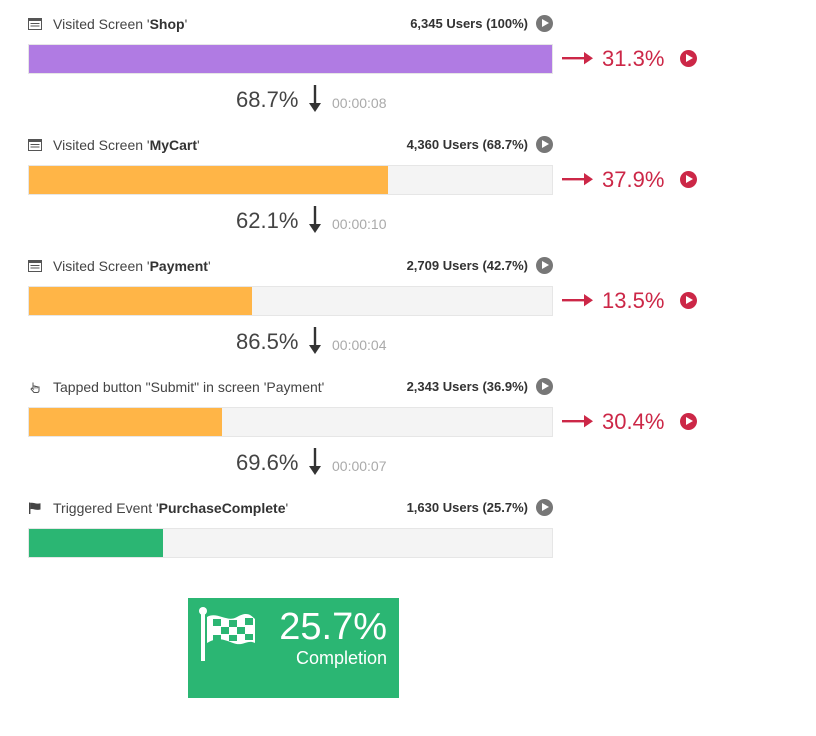  What do you see at coordinates (267, 220) in the screenshot?
I see `conversion-rate: 62.1%` at bounding box center [267, 220].